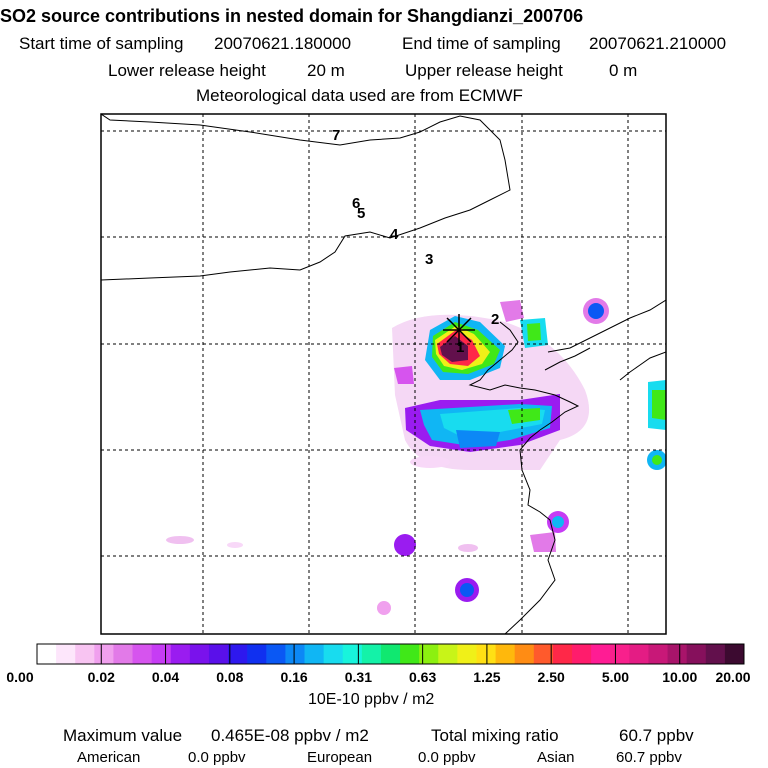 The image size is (768, 768). What do you see at coordinates (358, 677) in the screenshot?
I see `colorbar-tick-label: 0.31` at bounding box center [358, 677].